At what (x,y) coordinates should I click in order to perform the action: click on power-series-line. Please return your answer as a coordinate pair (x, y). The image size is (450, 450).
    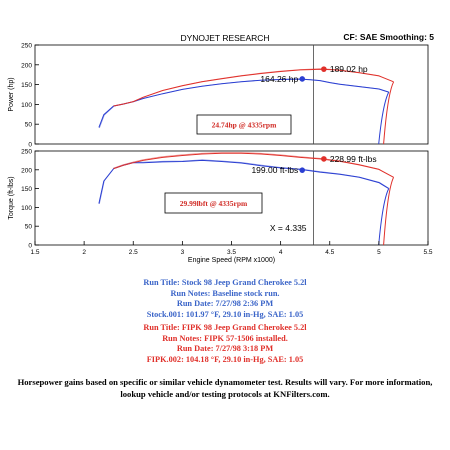
    Looking at the image, I should click on (253, 87).